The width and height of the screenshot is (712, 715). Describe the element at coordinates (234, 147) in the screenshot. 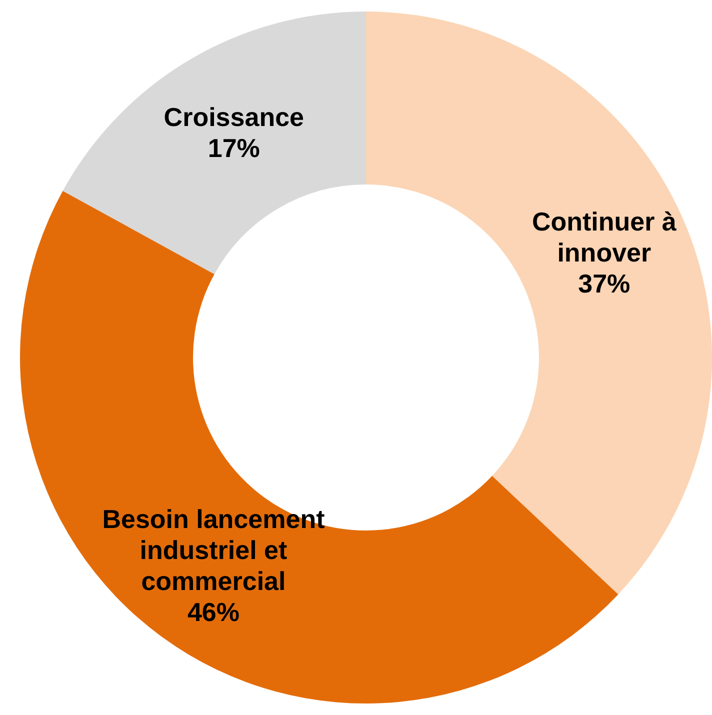

I see `data-label: 17%` at that location.